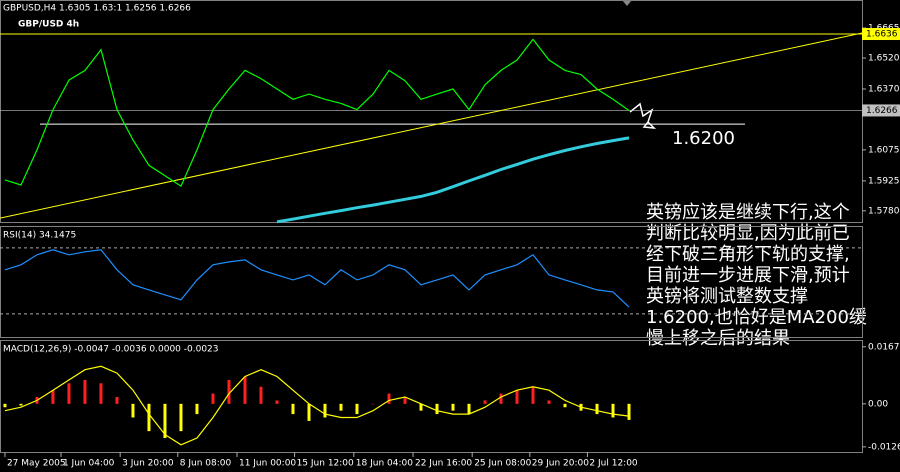 This screenshot has height=472, width=900. What do you see at coordinates (878, 404) in the screenshot?
I see `y-tick-label: 0.00` at bounding box center [878, 404].